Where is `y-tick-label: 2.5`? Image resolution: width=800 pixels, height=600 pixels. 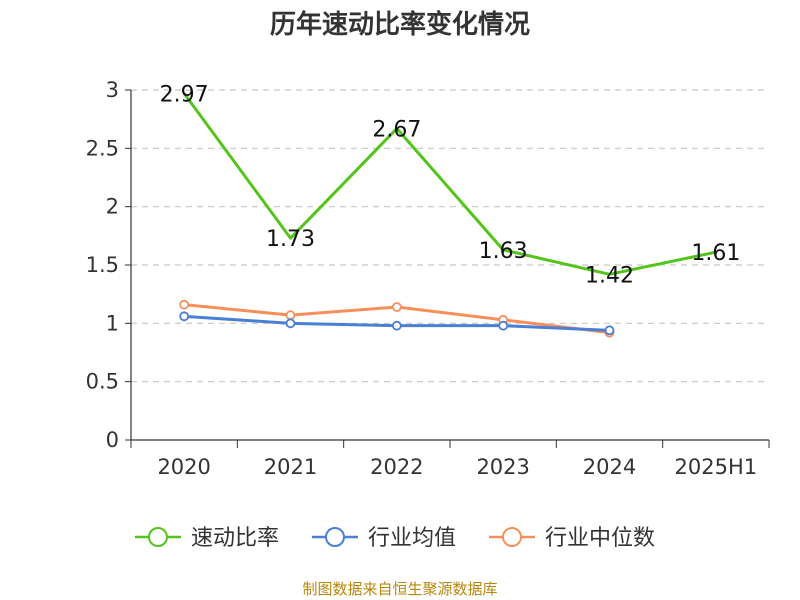 y-tick-label: 2.5 is located at coordinates (102, 148).